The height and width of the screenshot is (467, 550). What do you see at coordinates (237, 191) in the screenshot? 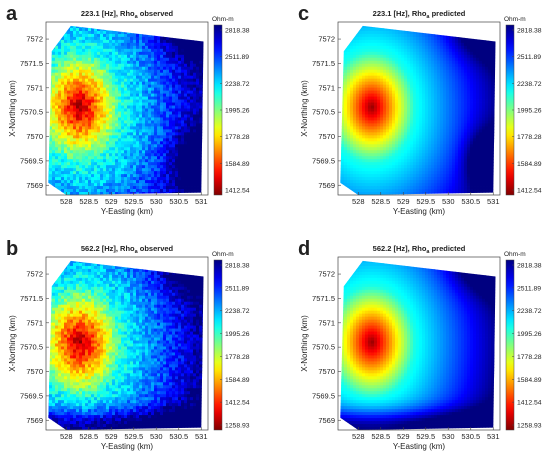
I see `colorbar-tick-label: 1412.54` at bounding box center [237, 191].